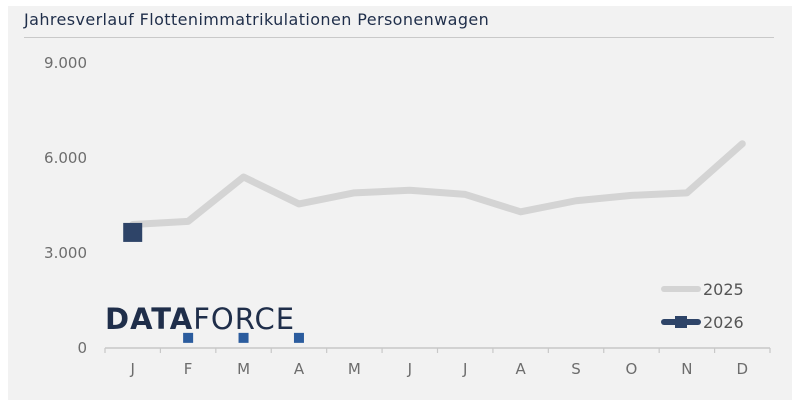  Describe the element at coordinates (65, 205) in the screenshot. I see `y-axis-ticks: 0 3.000 6.000 9.000` at that location.